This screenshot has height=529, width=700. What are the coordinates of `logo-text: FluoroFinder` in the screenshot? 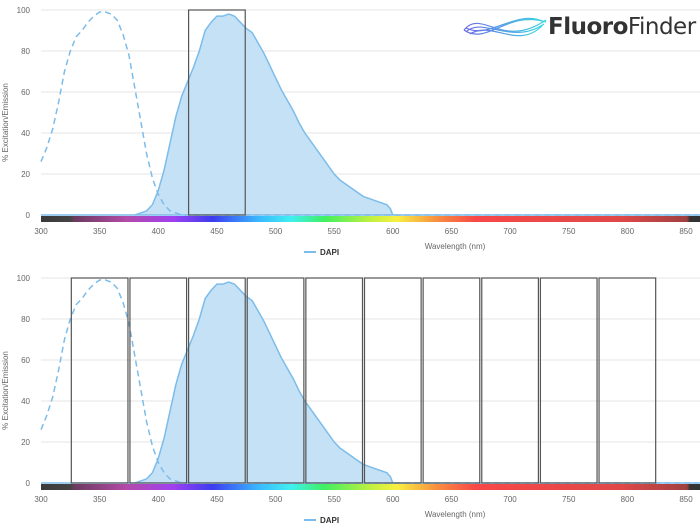 It's located at (622, 27).